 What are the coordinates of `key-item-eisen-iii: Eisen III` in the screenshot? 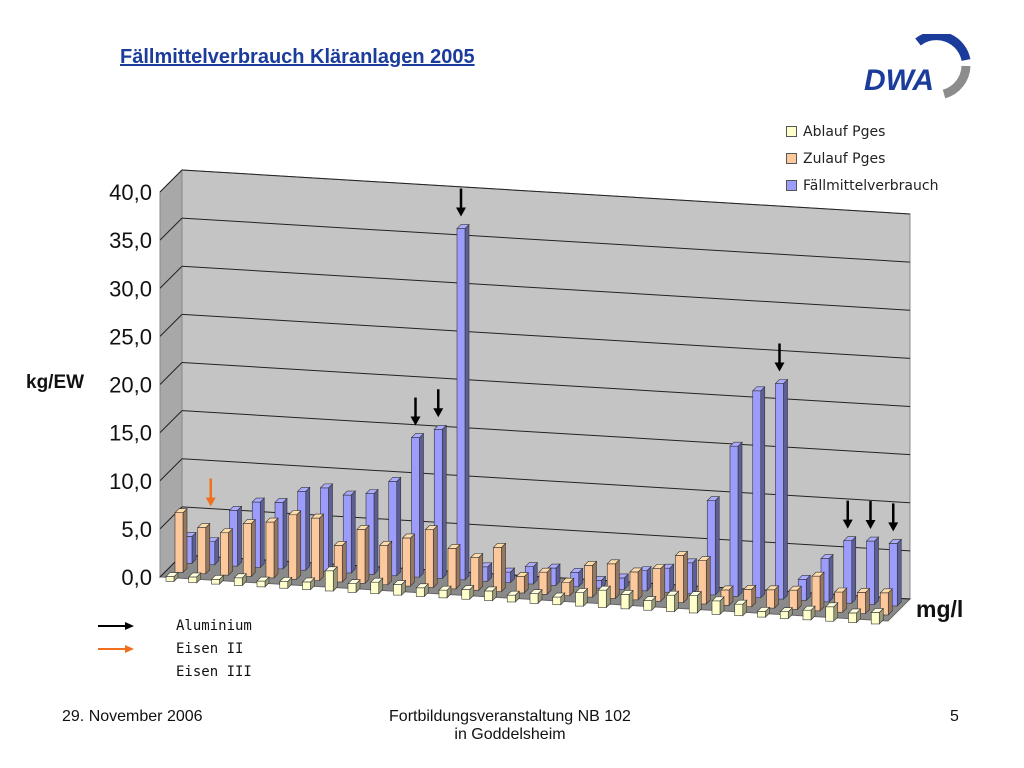 It's located at (175, 671).